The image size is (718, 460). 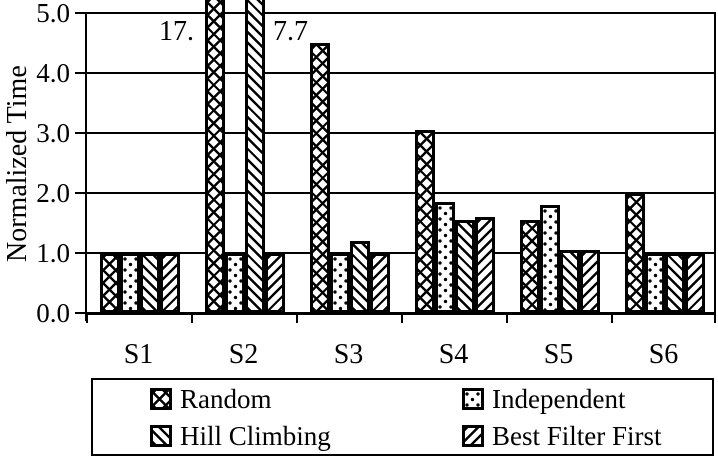 I want to click on legend-label: Random, so click(x=226, y=398).